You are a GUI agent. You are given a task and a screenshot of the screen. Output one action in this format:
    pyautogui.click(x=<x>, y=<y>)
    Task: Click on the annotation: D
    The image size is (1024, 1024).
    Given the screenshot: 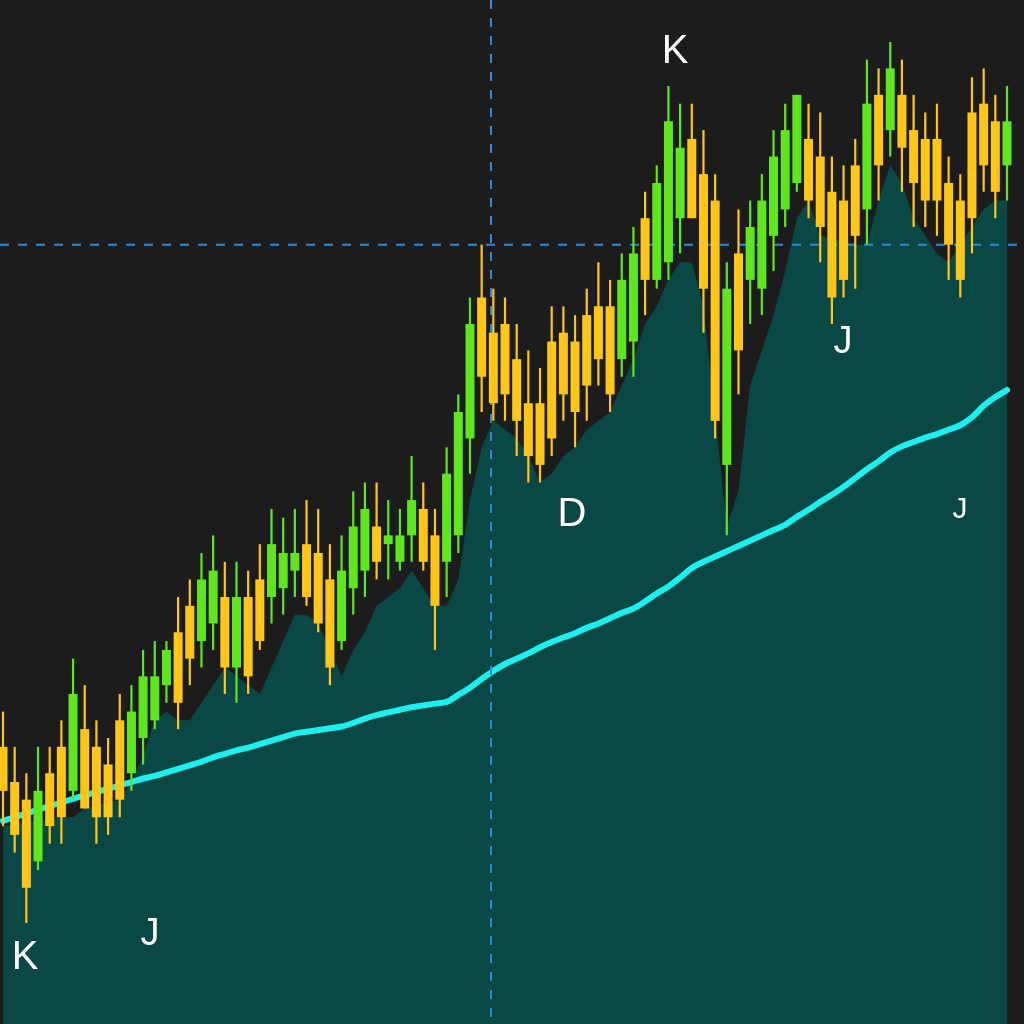 What is the action you would take?
    pyautogui.click(x=572, y=511)
    